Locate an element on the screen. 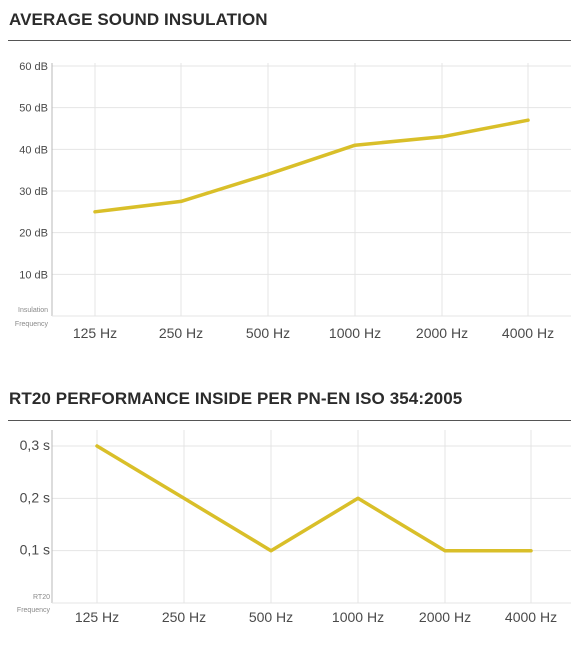  y-tick-label: 40 dB is located at coordinates (33, 150).